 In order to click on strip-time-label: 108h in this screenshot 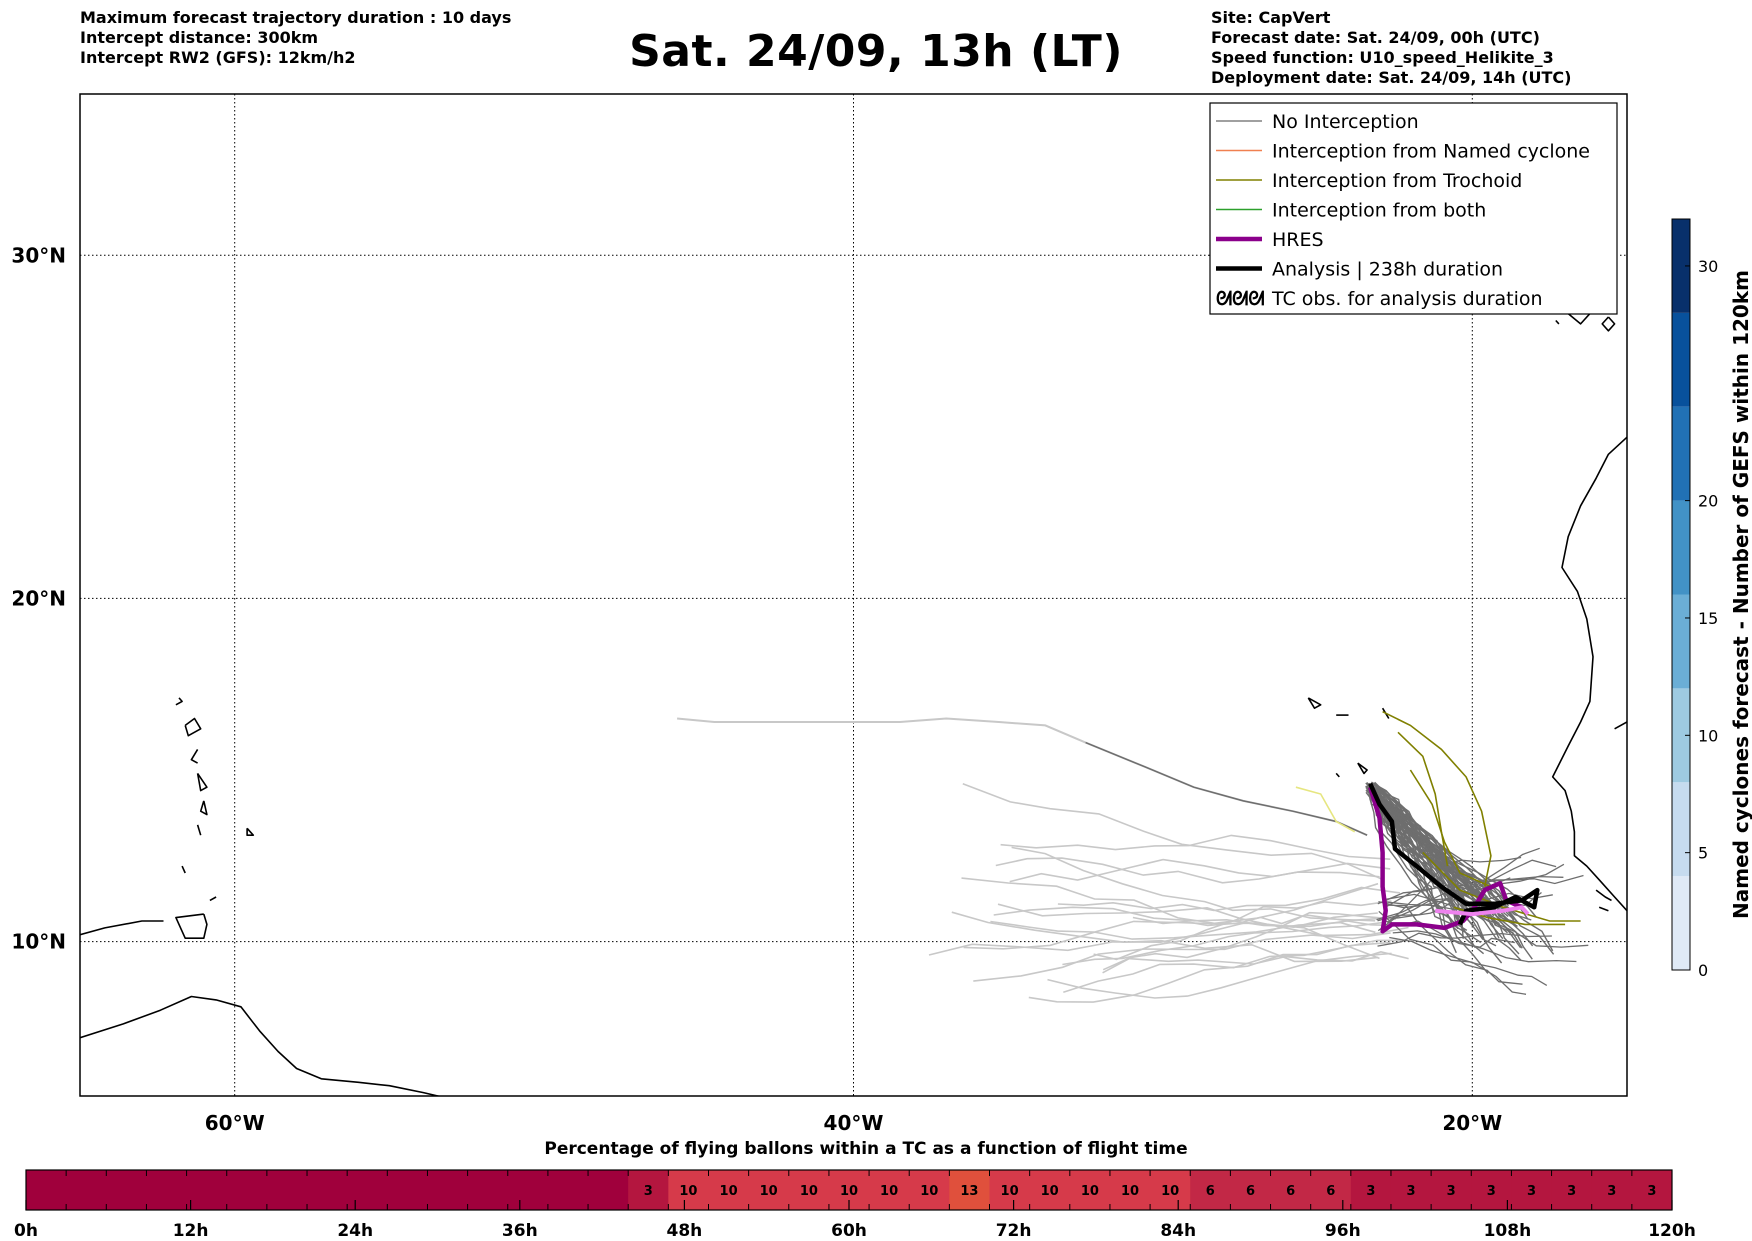, I will do `click(1508, 1231)`.